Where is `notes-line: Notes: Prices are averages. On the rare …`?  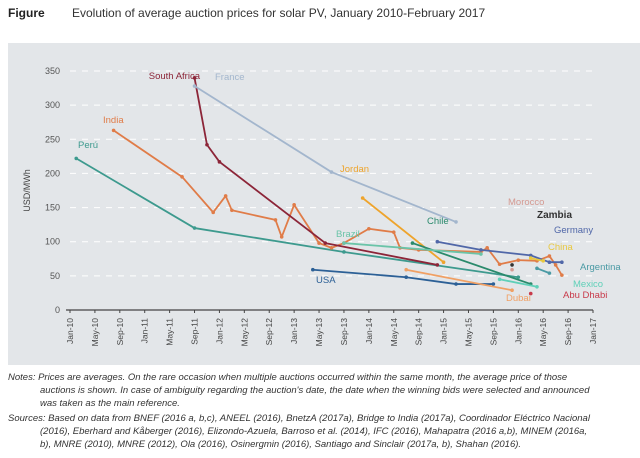
notes-line: Notes: Prices are averages. On the rare … is located at coordinates (288, 377).